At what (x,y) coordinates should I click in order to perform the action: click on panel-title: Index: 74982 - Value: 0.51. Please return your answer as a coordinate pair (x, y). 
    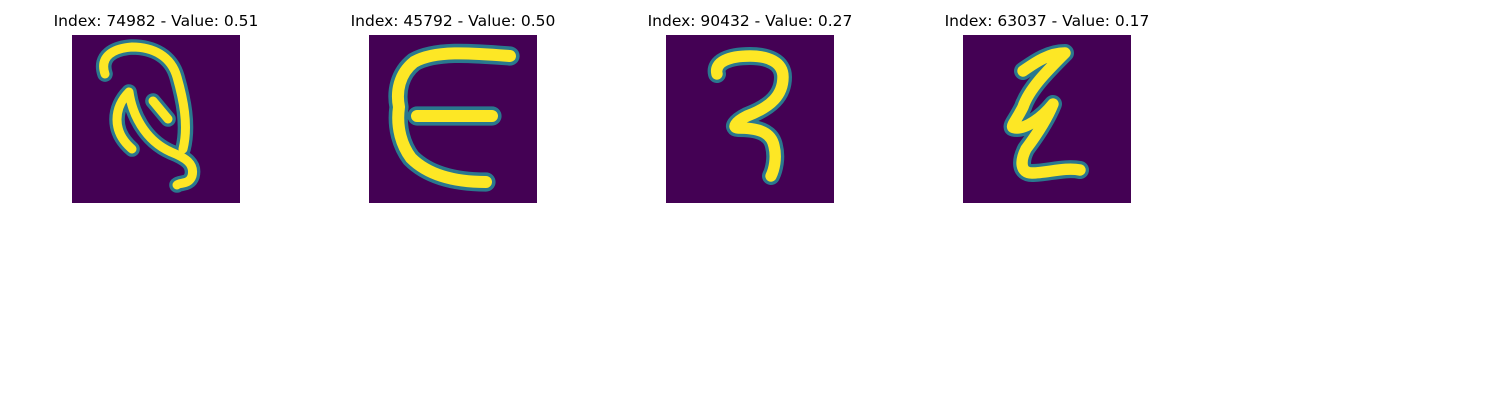
    Looking at the image, I should click on (156, 21).